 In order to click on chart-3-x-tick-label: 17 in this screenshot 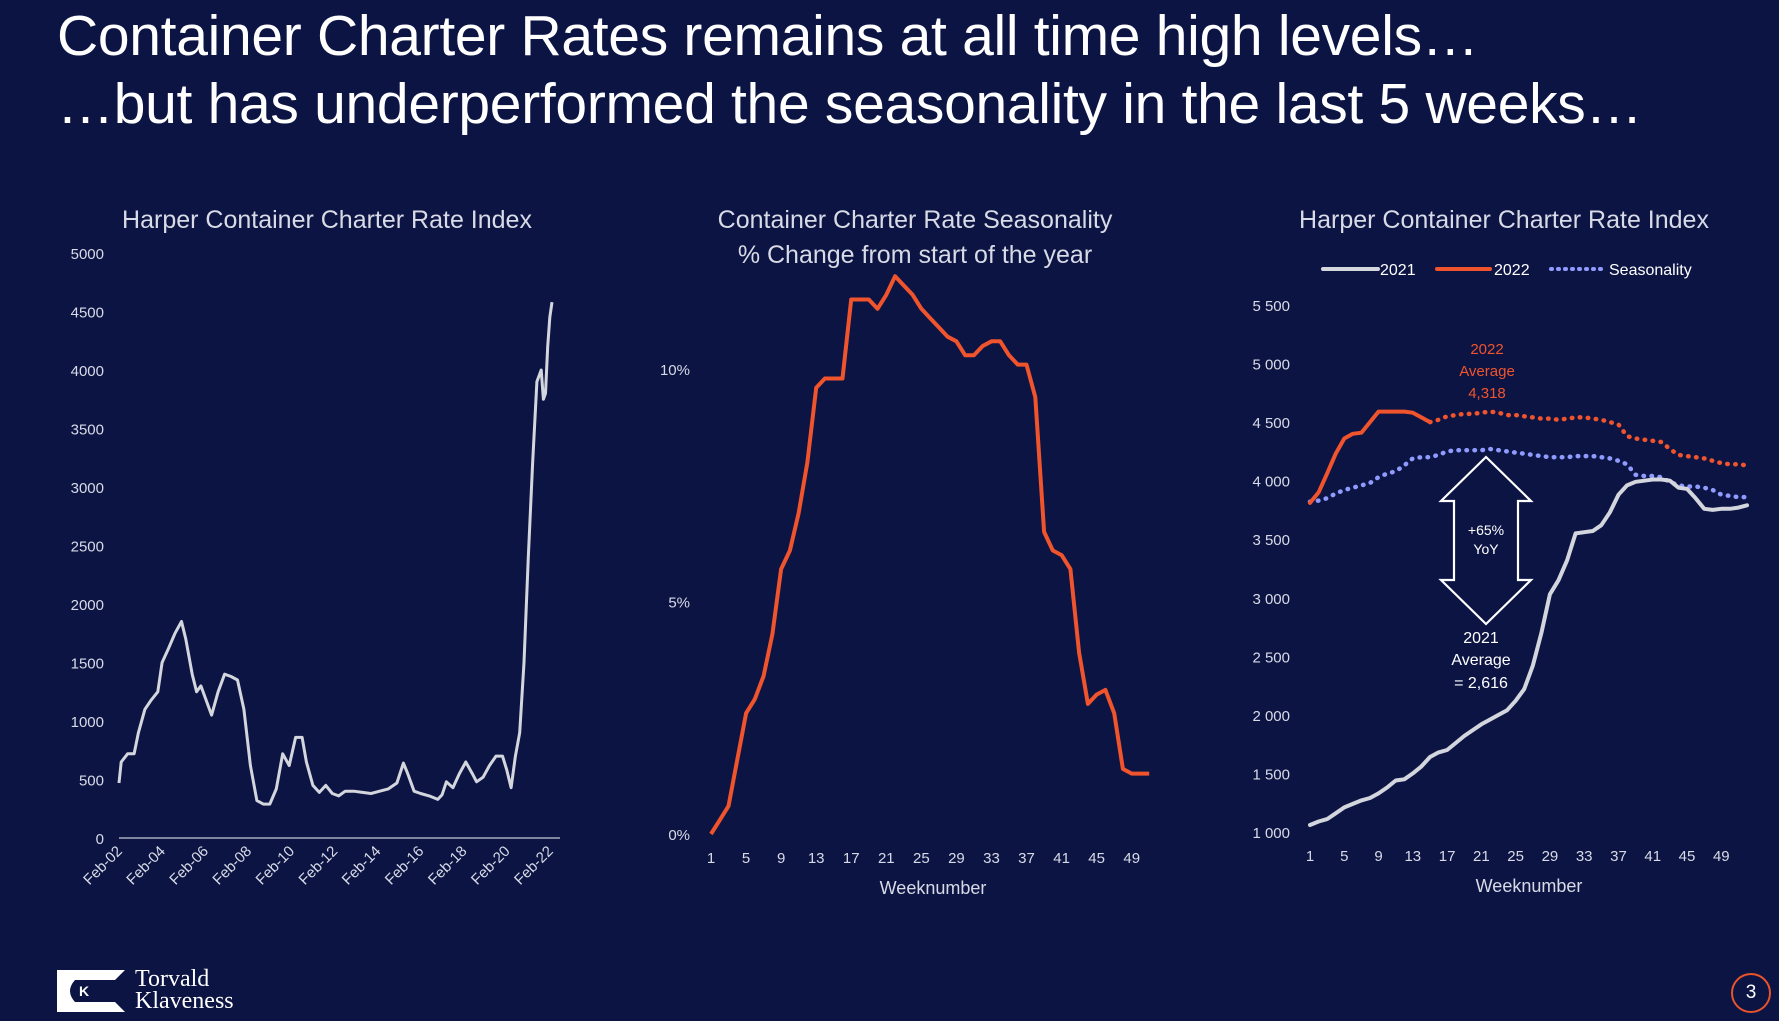, I will do `click(1447, 856)`.